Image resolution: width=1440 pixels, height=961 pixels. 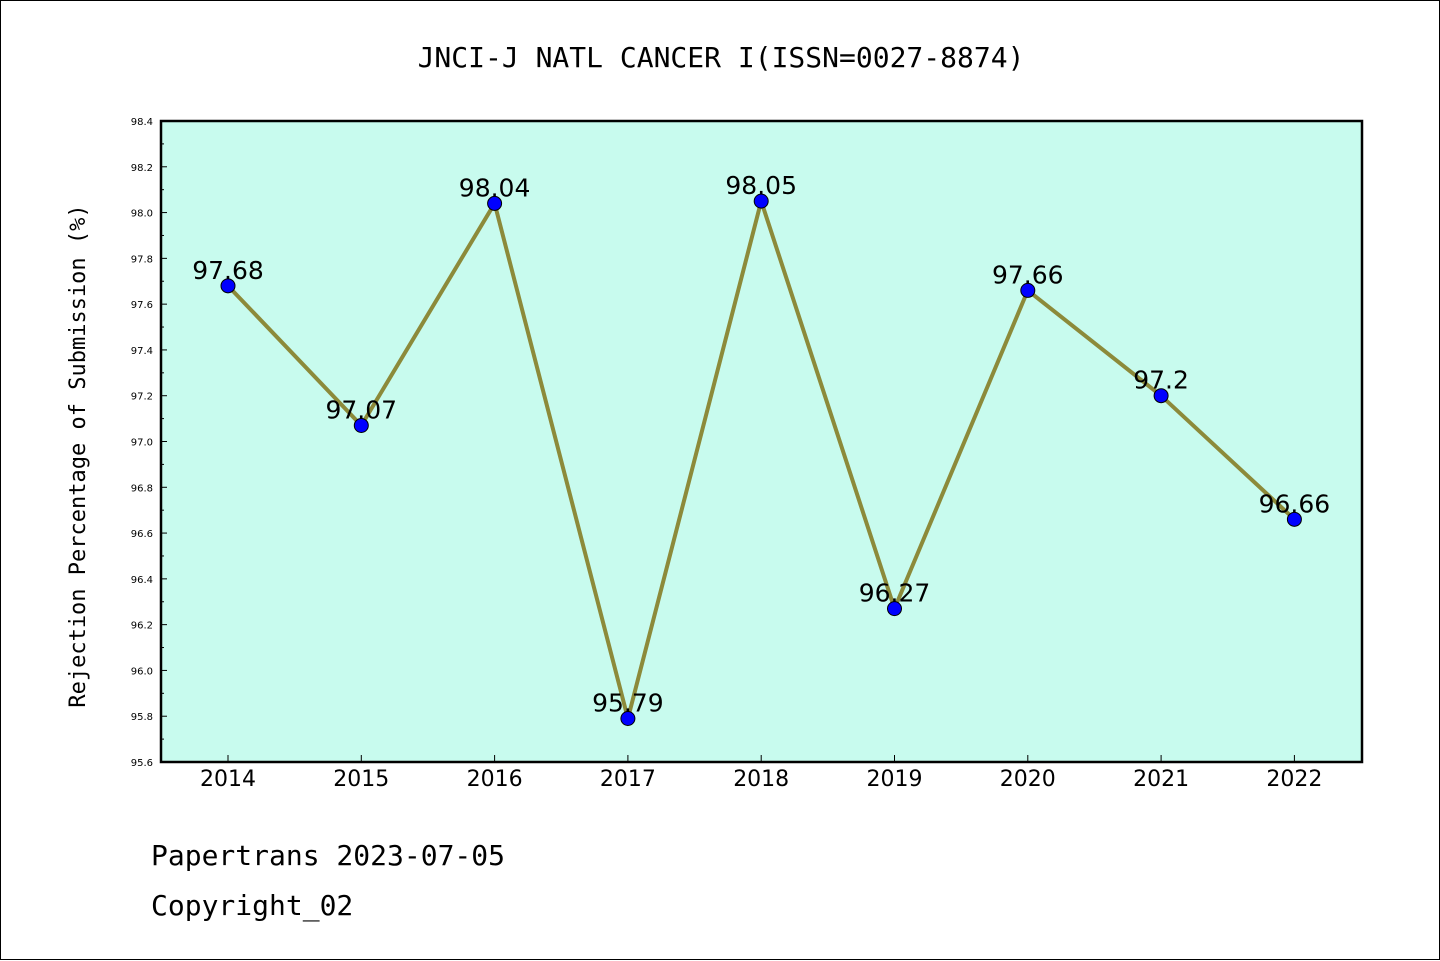 What do you see at coordinates (142, 717) in the screenshot?
I see `y-tick-label: 95.8` at bounding box center [142, 717].